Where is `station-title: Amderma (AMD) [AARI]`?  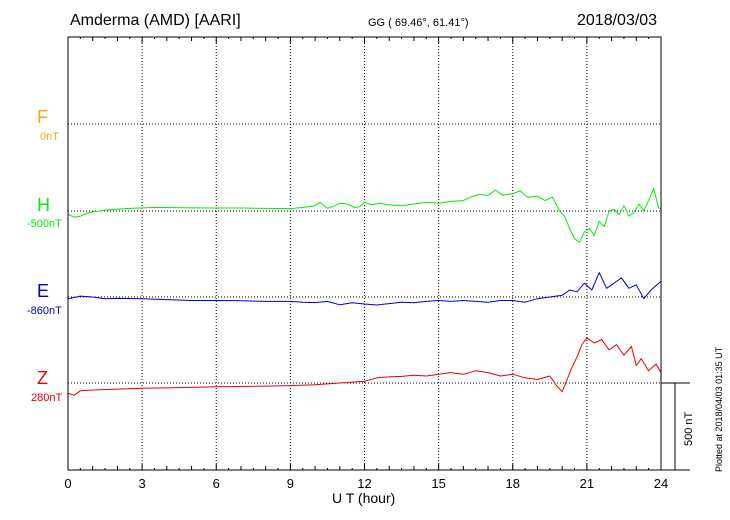 station-title: Amderma (AMD) [AARI] is located at coordinates (155, 20).